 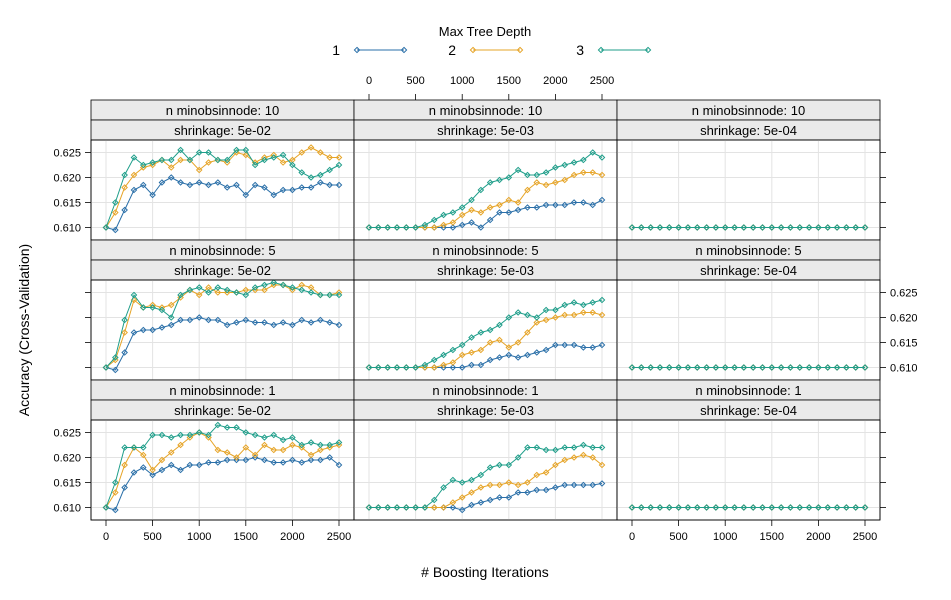 What do you see at coordinates (818, 537) in the screenshot?
I see `x-tick-label: 2000` at bounding box center [818, 537].